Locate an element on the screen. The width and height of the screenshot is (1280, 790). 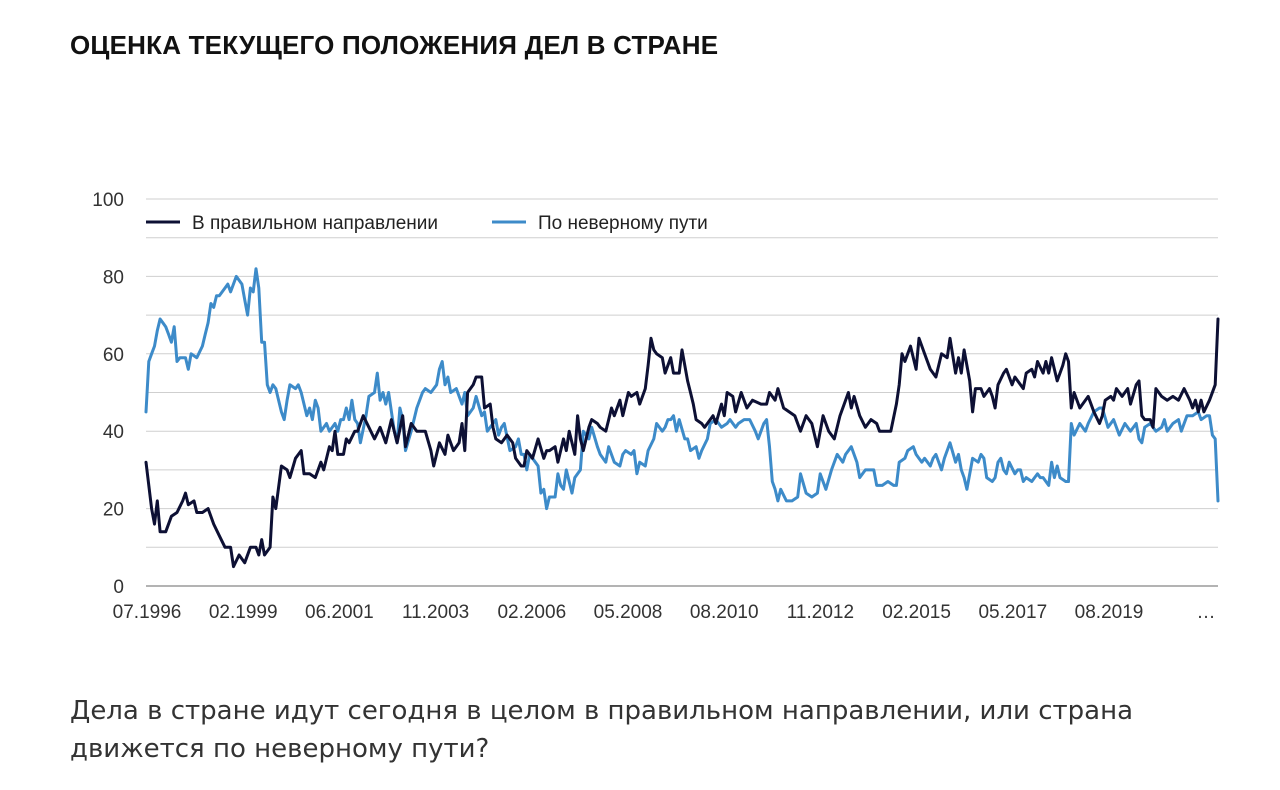
y-tick-label: 60 is located at coordinates (113, 355).